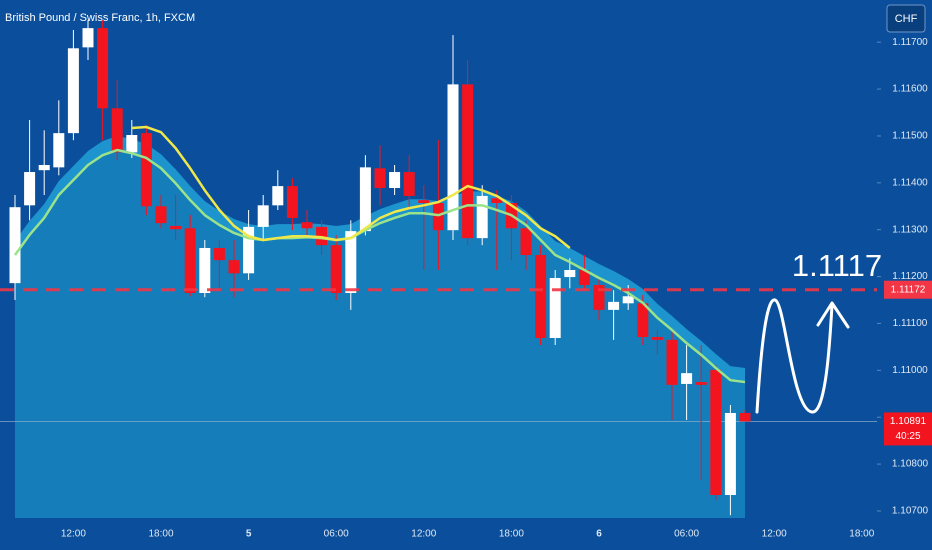 The width and height of the screenshot is (932, 550). What do you see at coordinates (910, 42) in the screenshot?
I see `y-tick-label: 1.11700` at bounding box center [910, 42].